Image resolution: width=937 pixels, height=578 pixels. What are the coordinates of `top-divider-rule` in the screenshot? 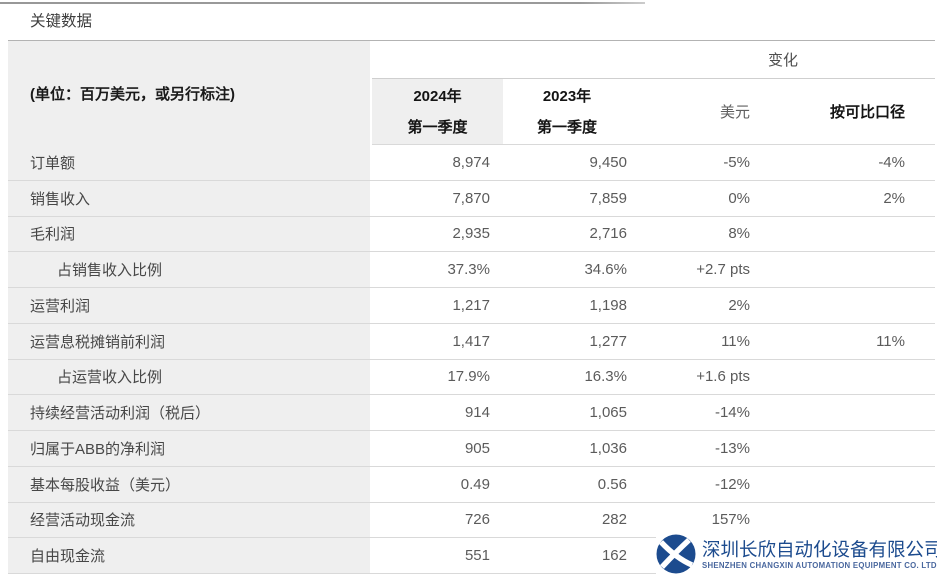 It's located at (322, 3).